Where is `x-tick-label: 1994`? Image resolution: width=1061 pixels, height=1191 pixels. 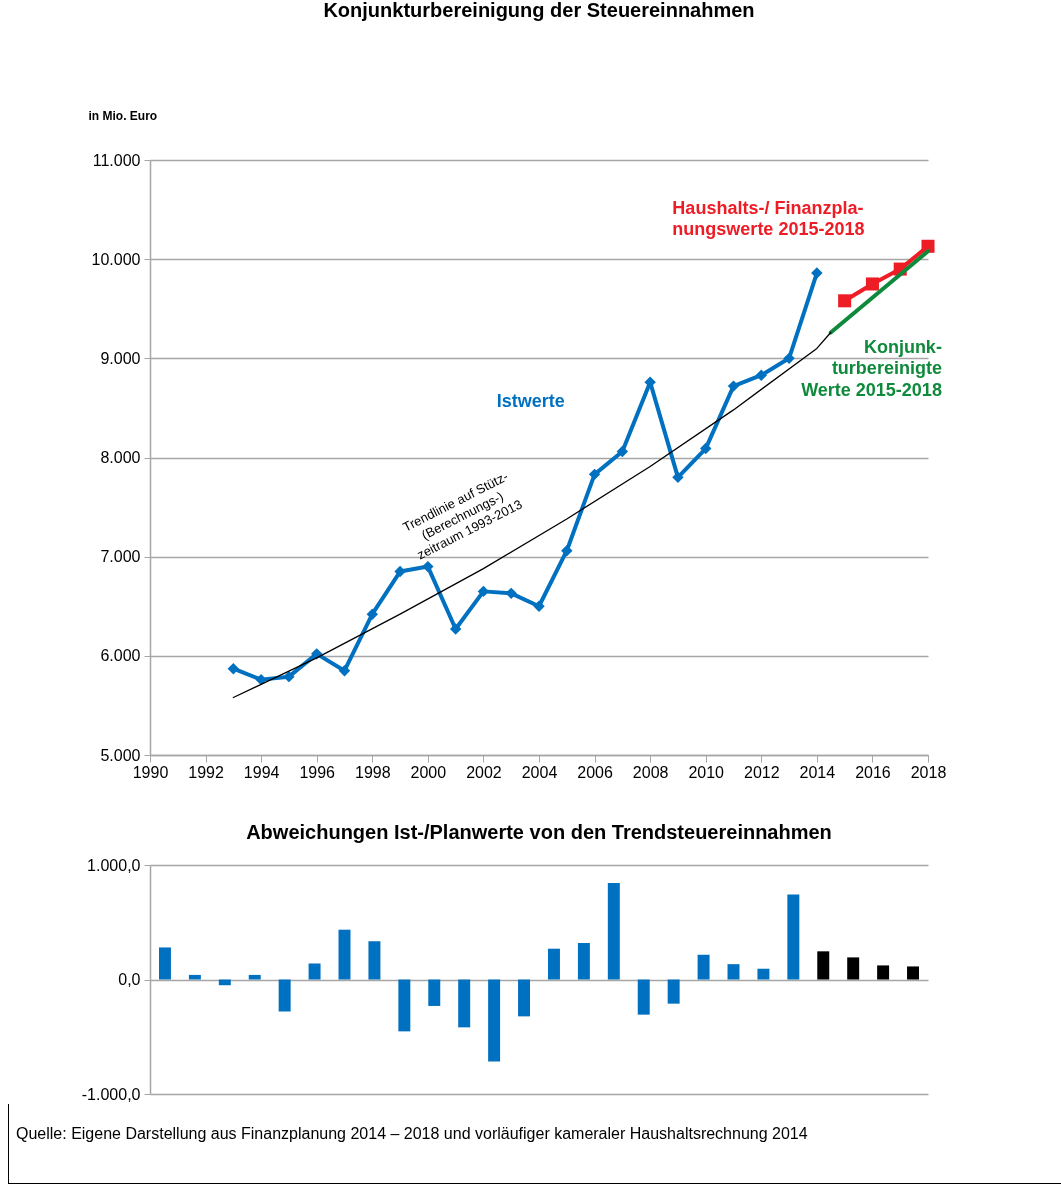
x-tick-label: 1994 is located at coordinates (261, 772).